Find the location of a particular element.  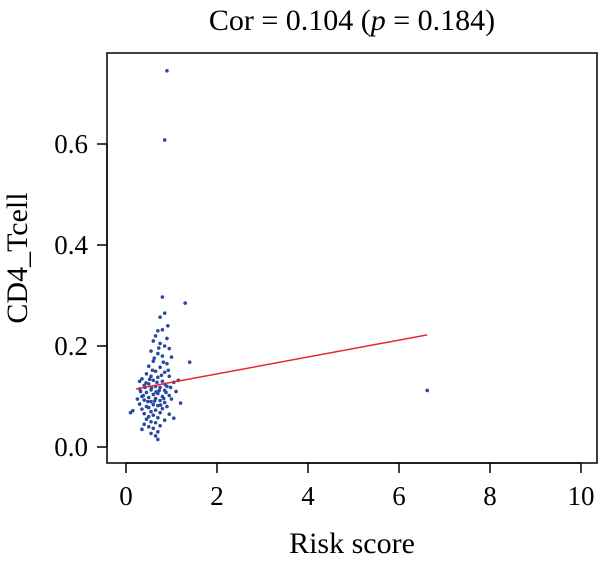

y-tick-label: 0.6 is located at coordinates (71, 144).